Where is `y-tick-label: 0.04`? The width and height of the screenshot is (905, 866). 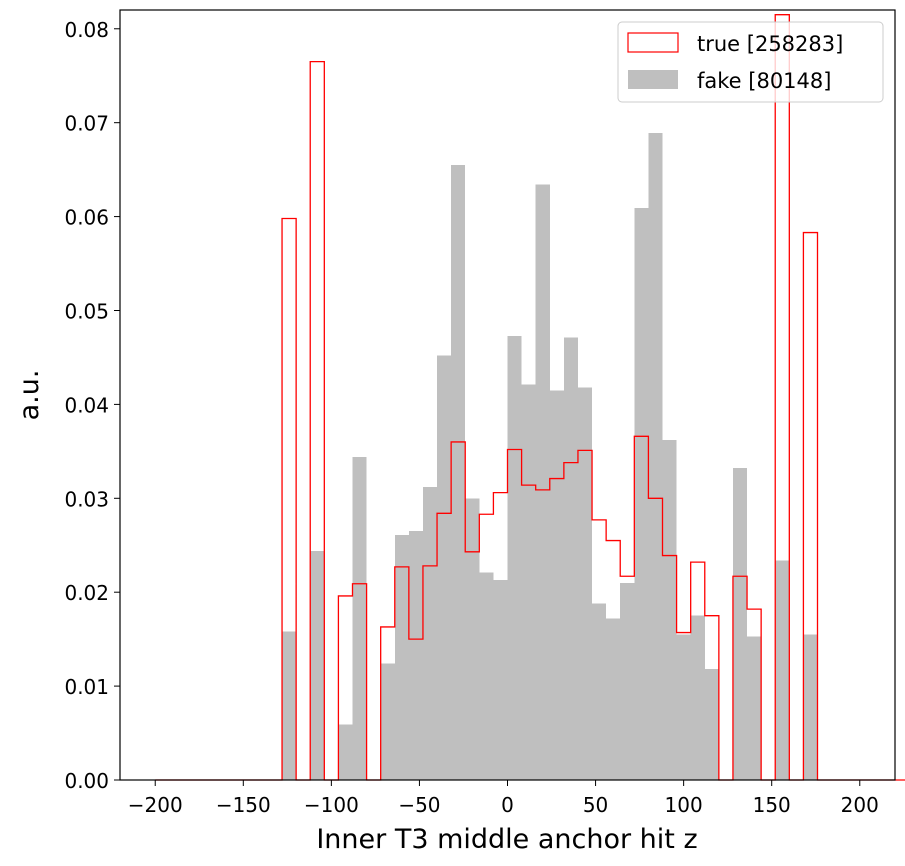 y-tick-label: 0.04 is located at coordinates (86, 405).